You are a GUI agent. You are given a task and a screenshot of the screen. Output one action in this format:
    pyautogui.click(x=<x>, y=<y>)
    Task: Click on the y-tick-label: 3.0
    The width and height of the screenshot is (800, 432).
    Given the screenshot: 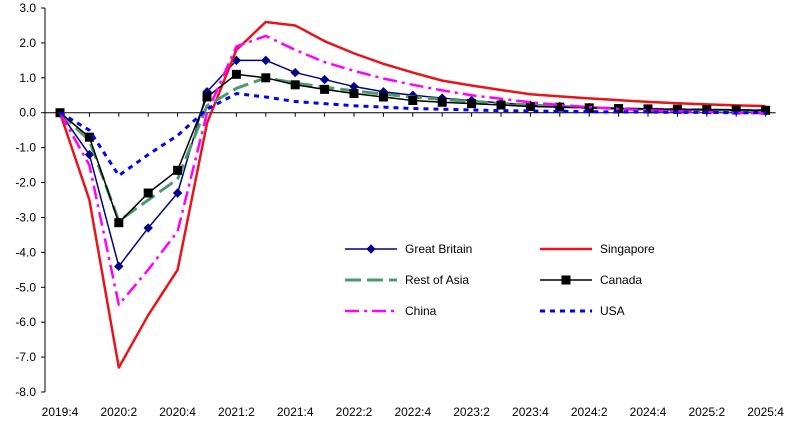 What is the action you would take?
    pyautogui.click(x=27, y=8)
    